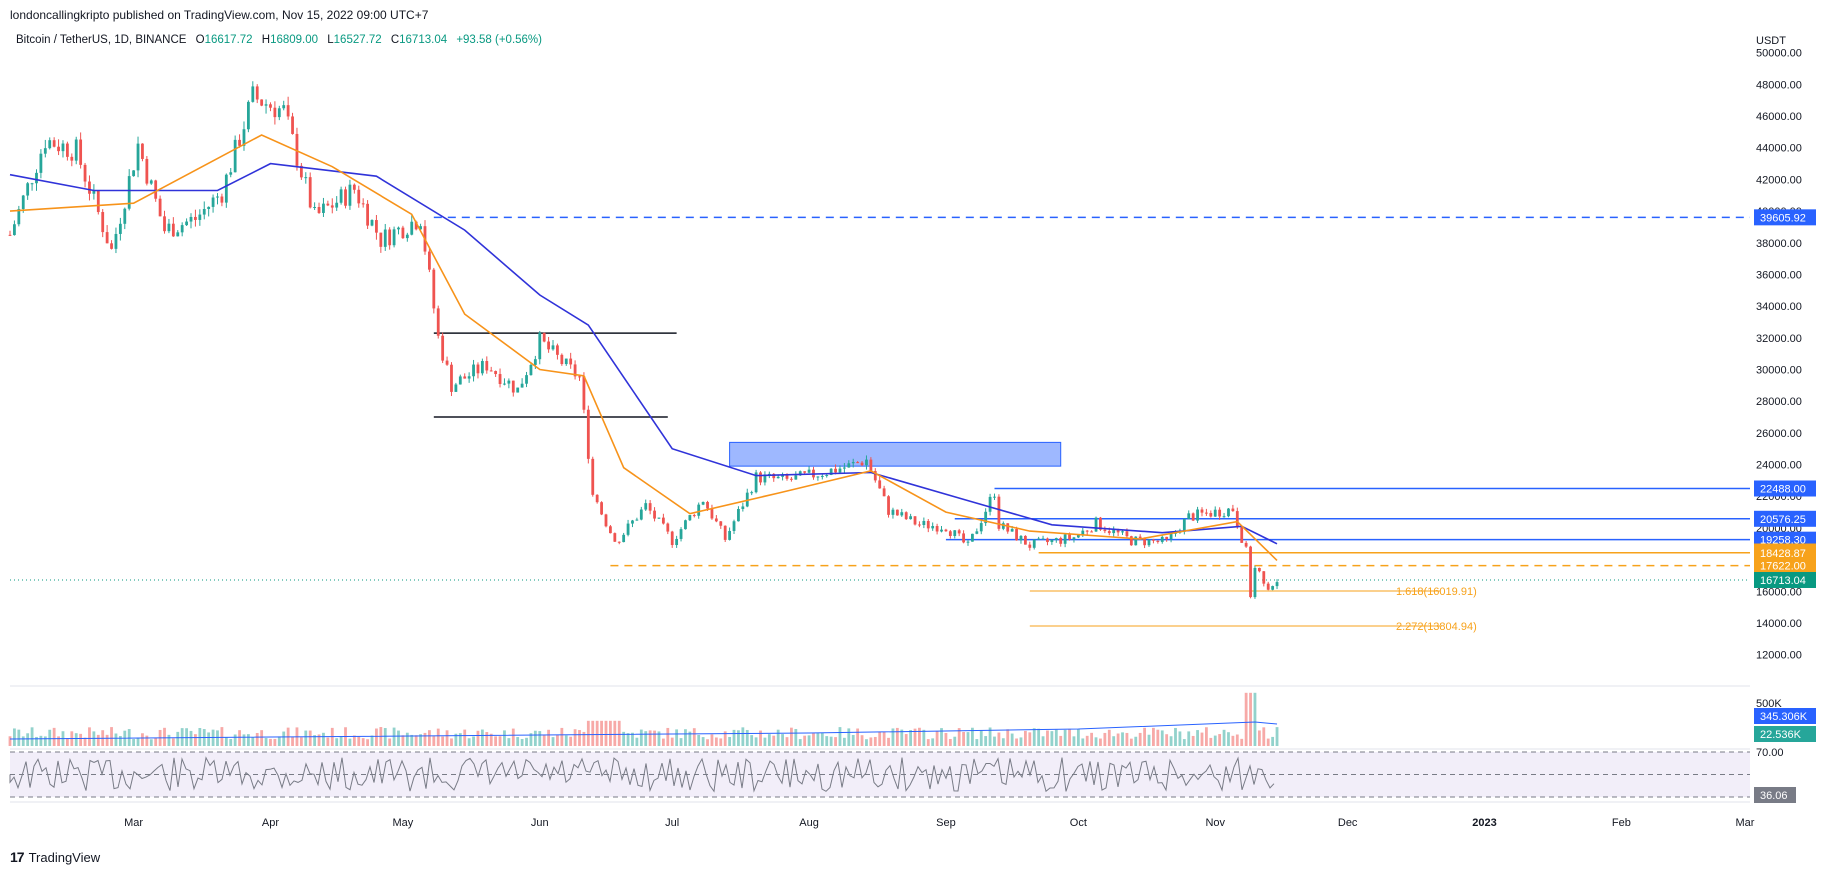 This screenshot has width=1834, height=875. I want to click on price-tag-39605.92: 39605.92, so click(1785, 217).